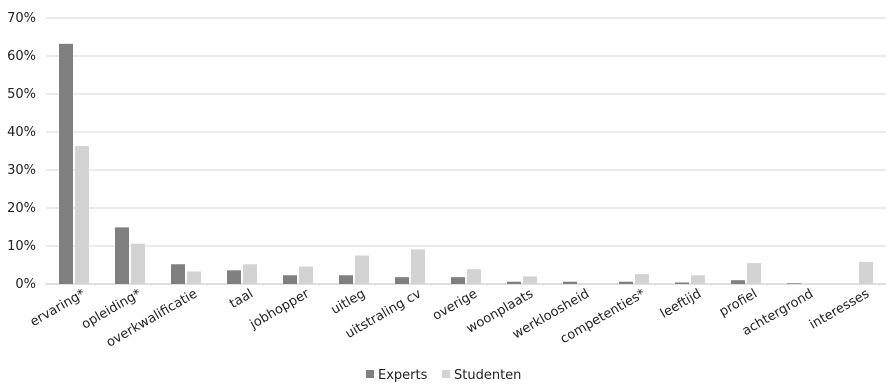 This screenshot has width=889, height=387. What do you see at coordinates (280, 309) in the screenshot?
I see `x-tick-label: jobhopper` at bounding box center [280, 309].